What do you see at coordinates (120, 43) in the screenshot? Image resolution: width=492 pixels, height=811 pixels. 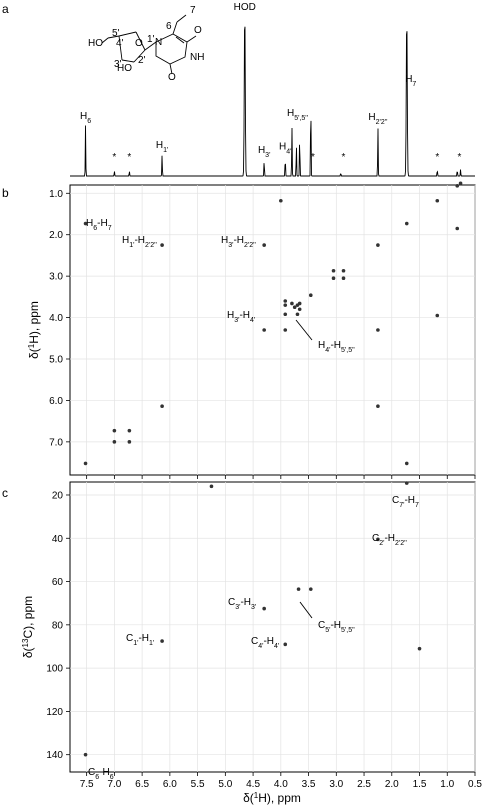 I see `structure-label-3: 4'` at bounding box center [120, 43].